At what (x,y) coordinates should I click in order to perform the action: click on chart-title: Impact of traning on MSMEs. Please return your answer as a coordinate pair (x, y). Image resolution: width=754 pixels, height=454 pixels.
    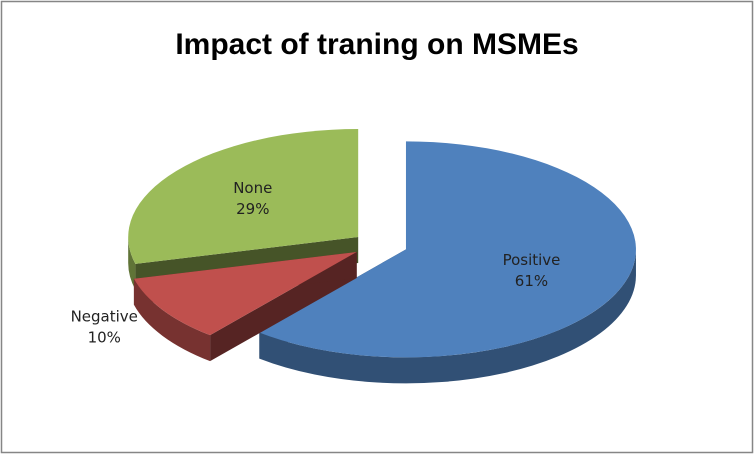
    Looking at the image, I should click on (376, 44).